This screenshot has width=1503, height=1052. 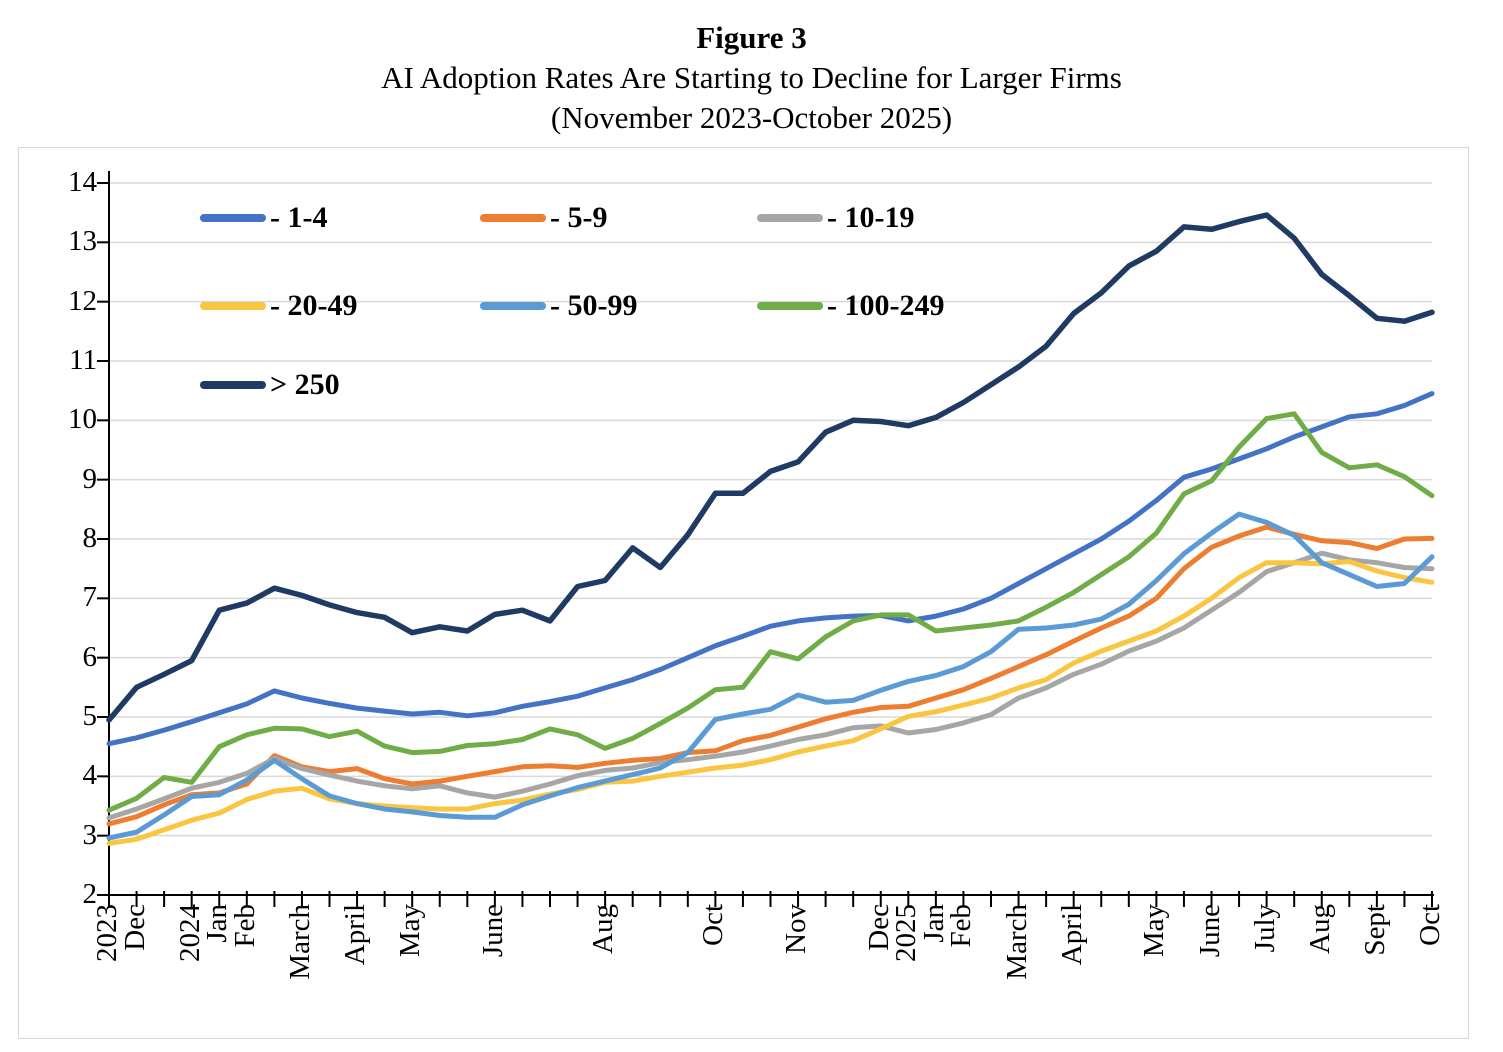 What do you see at coordinates (751, 37) in the screenshot?
I see `figure-number: Figure 3` at bounding box center [751, 37].